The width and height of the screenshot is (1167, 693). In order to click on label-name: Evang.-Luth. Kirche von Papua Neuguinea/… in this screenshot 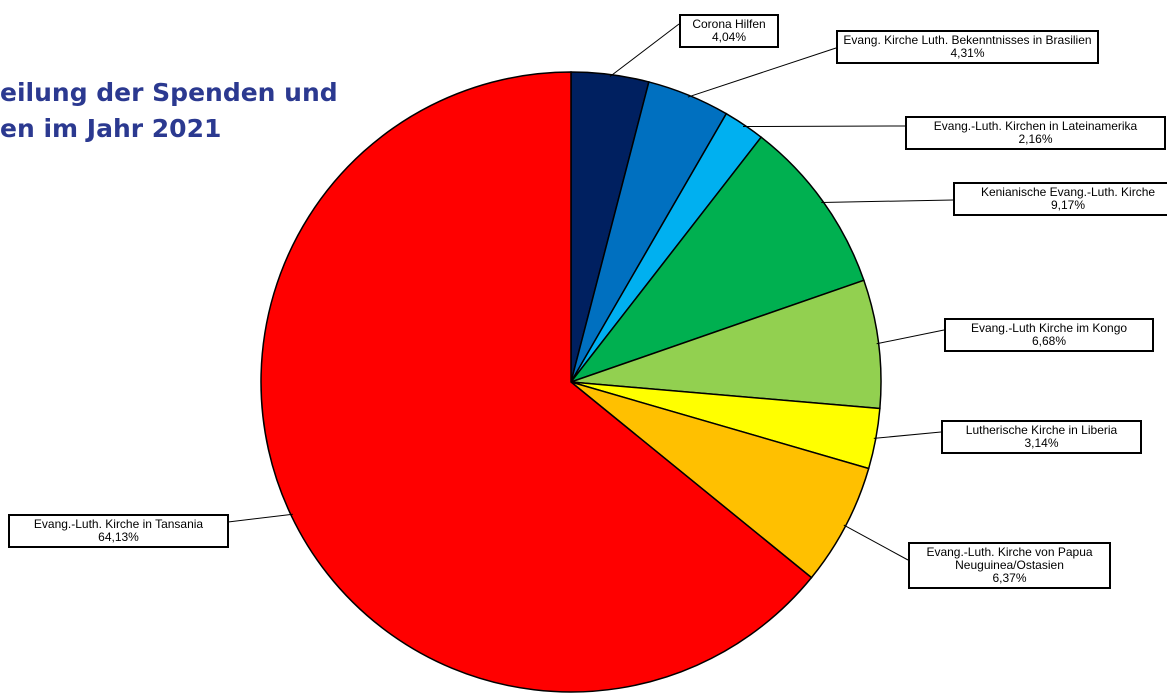, I will do `click(1009, 558)`.